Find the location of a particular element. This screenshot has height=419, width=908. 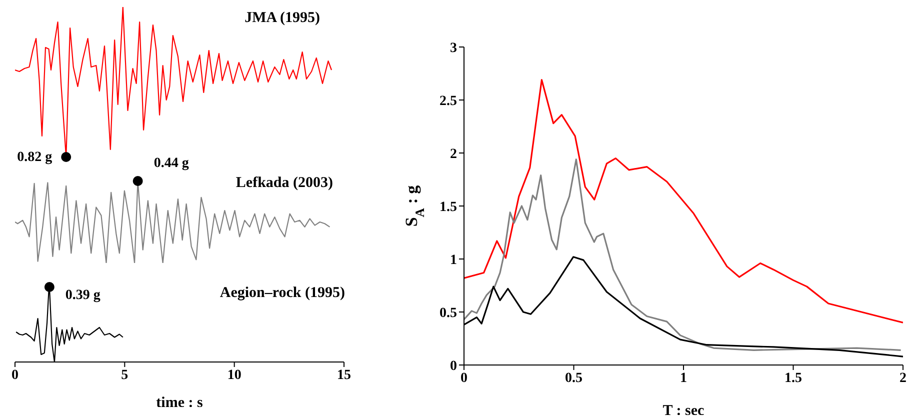

y-tick-label: 0.5 is located at coordinates (448, 313).